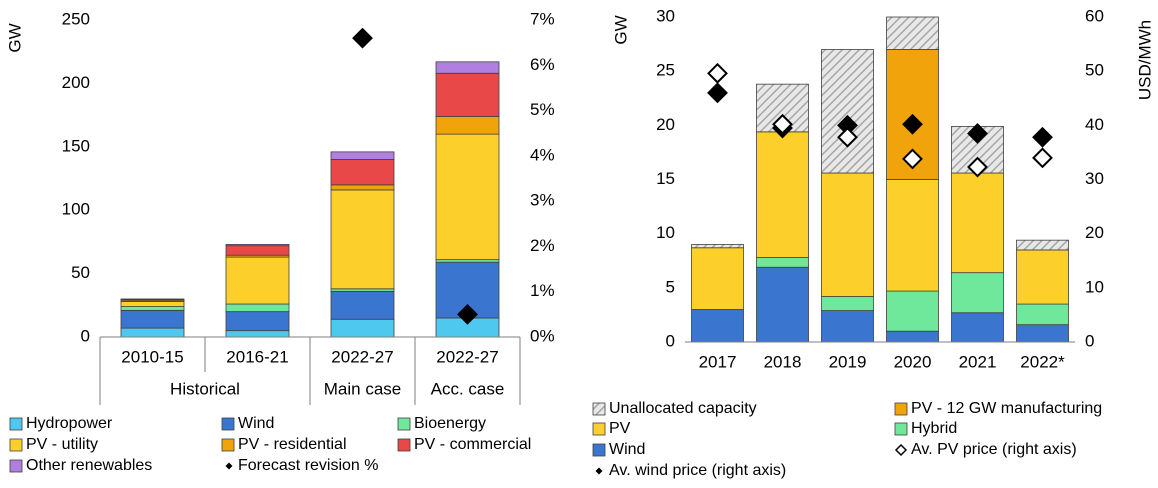  I want to click on y-tick-label: 20, so click(665, 124).